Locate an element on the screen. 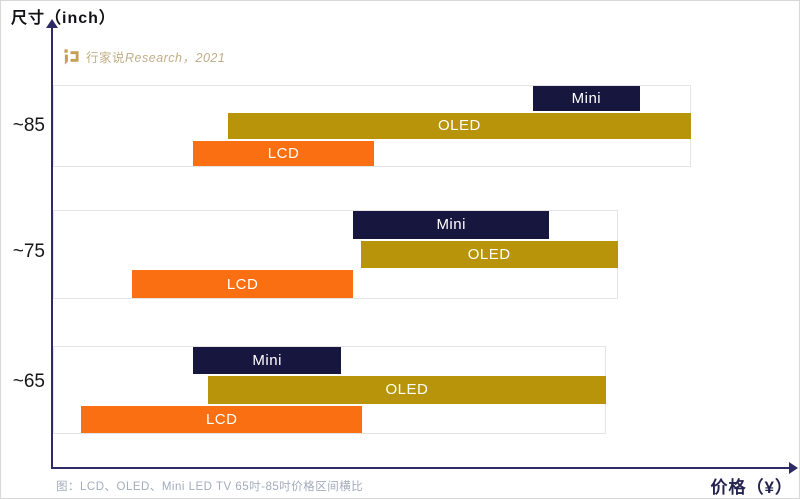  y-tick-85: ~85 is located at coordinates (28, 125).